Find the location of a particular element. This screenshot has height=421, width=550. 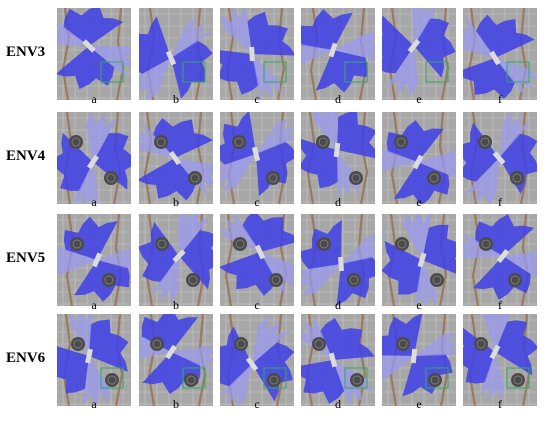

column-label-env4-b: b is located at coordinates (176, 202).